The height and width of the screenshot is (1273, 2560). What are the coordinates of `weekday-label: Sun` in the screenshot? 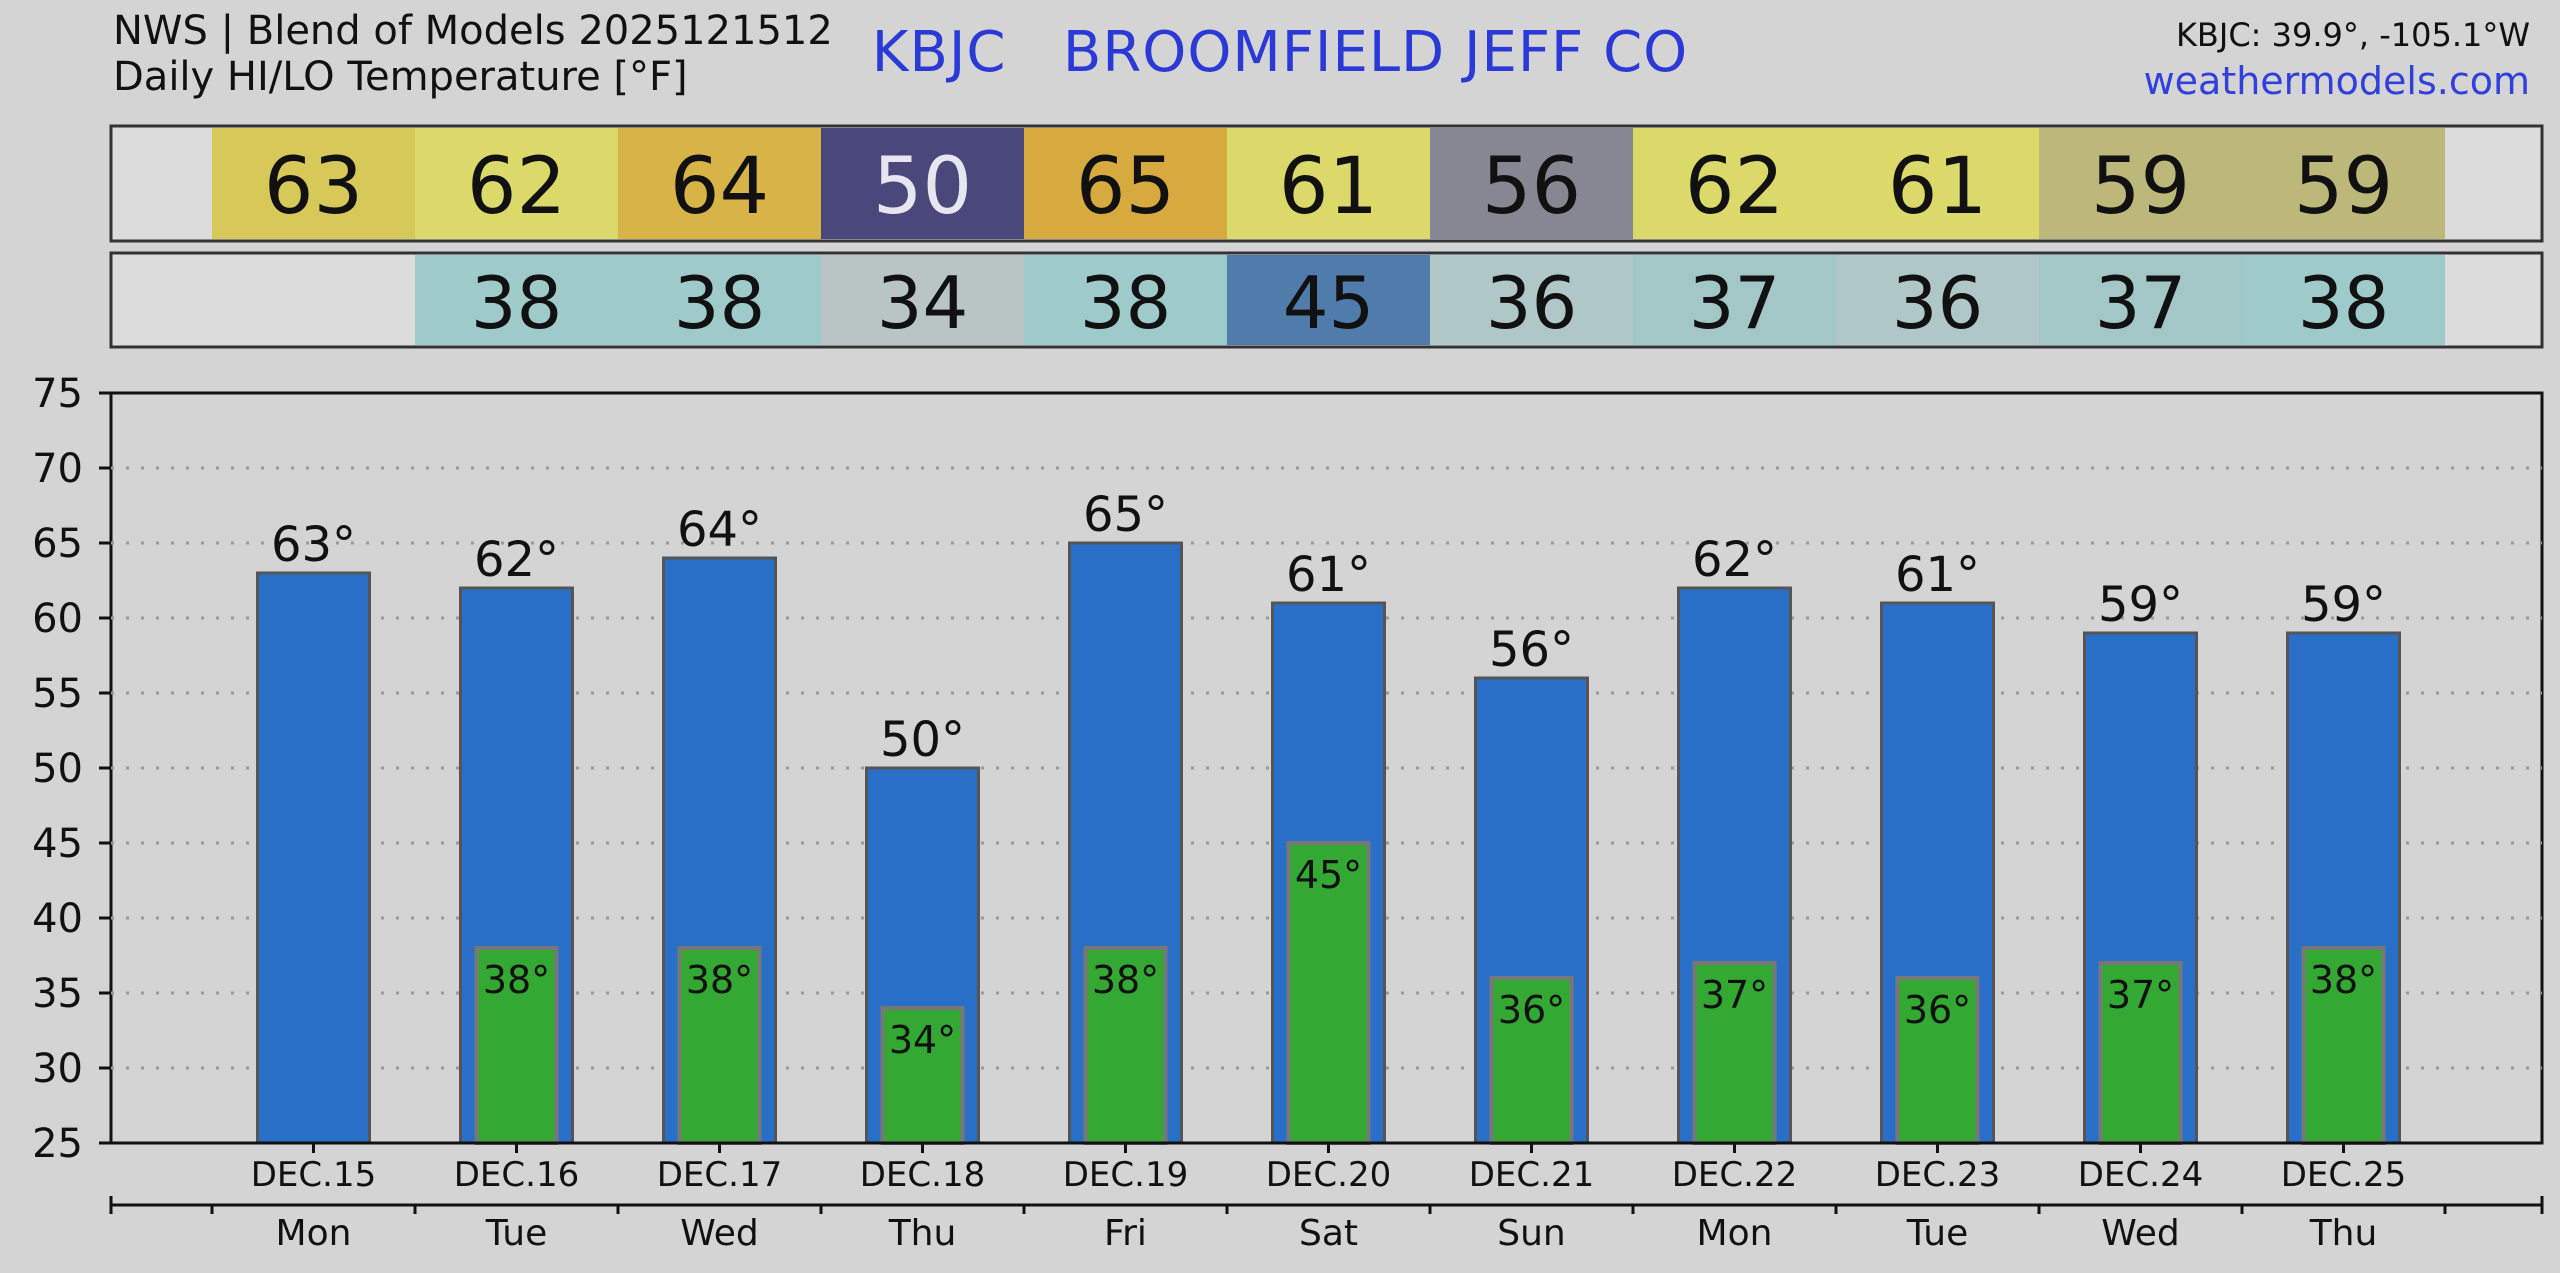 It's located at (1531, 1233).